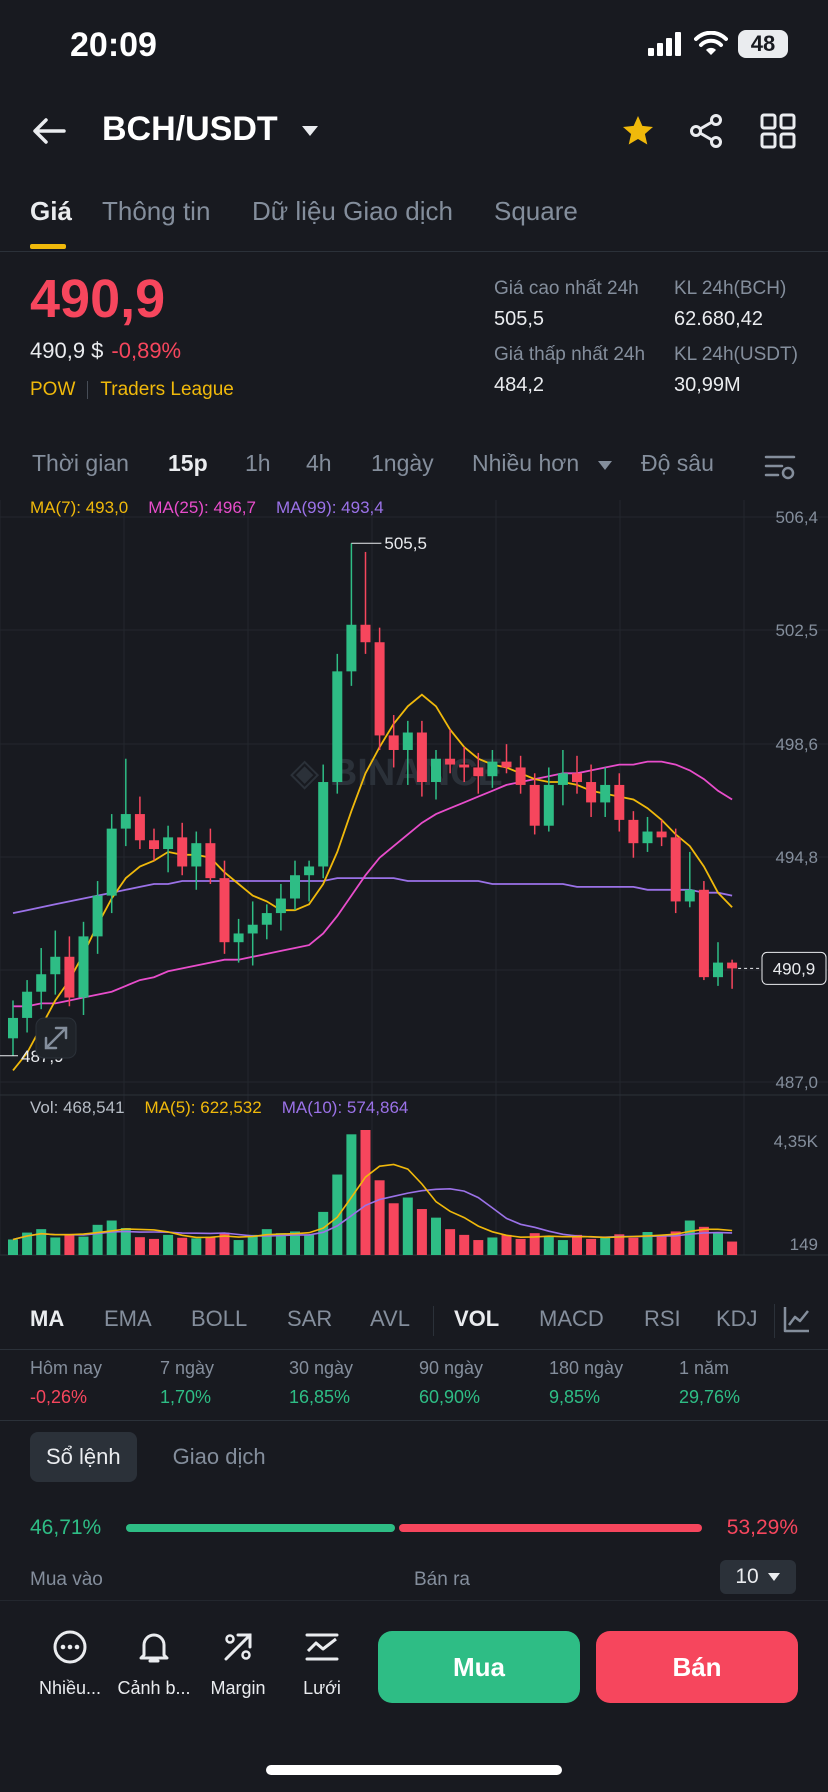  What do you see at coordinates (319, 463) in the screenshot?
I see `interval-4h: 4h` at bounding box center [319, 463].